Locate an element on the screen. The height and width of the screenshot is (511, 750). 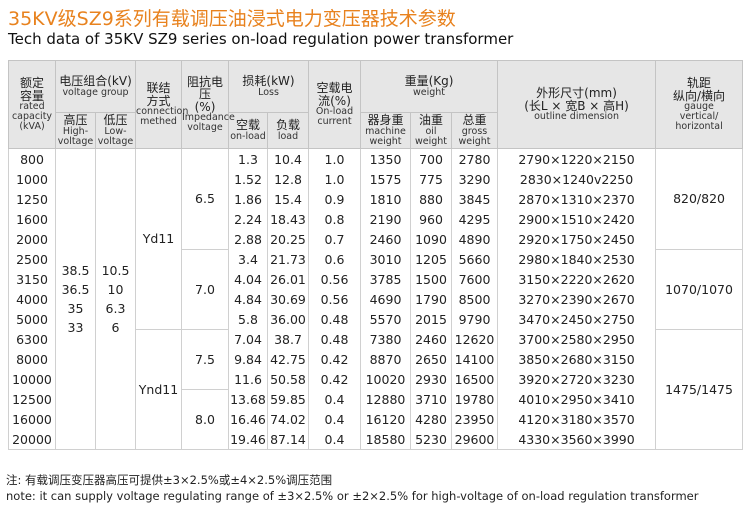
cell-gauge: 1070/1070 is located at coordinates (699, 289).